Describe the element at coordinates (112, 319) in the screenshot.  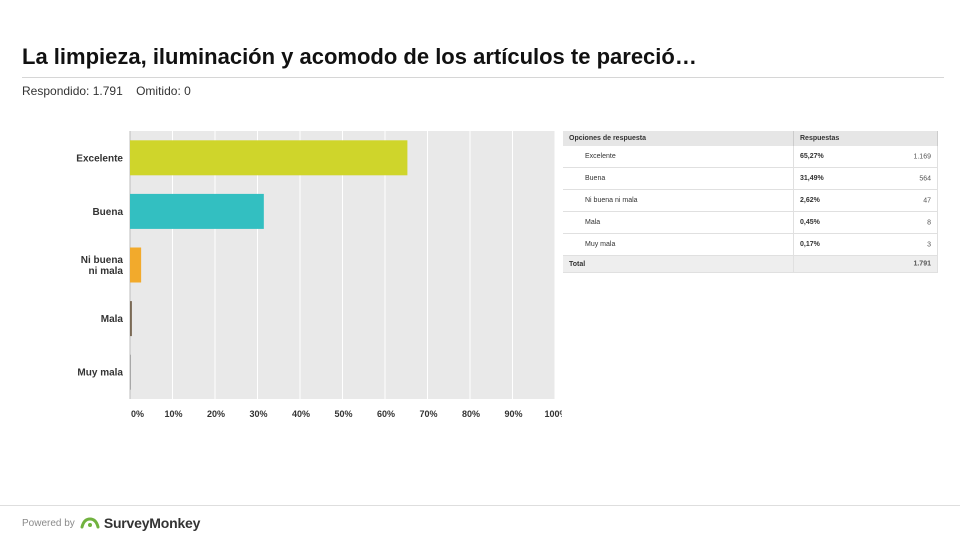
I see `category-label: Mala` at that location.